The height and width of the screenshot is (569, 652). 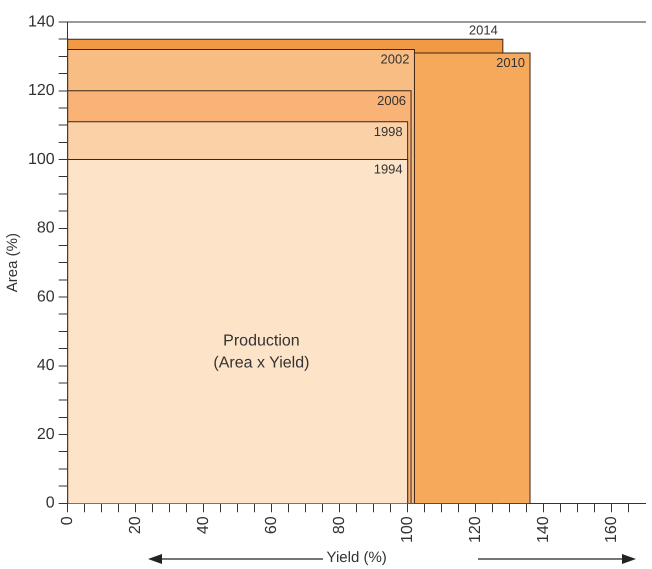 What do you see at coordinates (511, 62) in the screenshot?
I see `series-label: 2010` at bounding box center [511, 62].